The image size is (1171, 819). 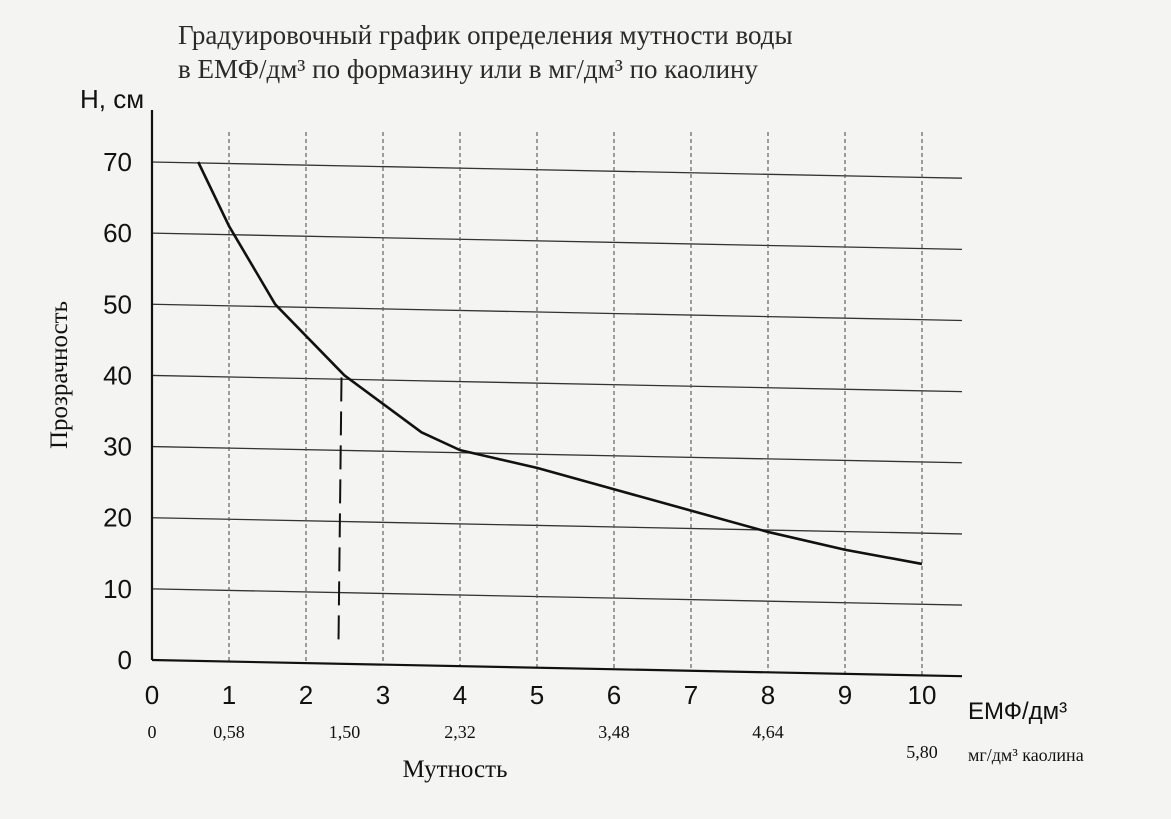 I want to click on x-tick-label: 0, so click(x=152, y=695).